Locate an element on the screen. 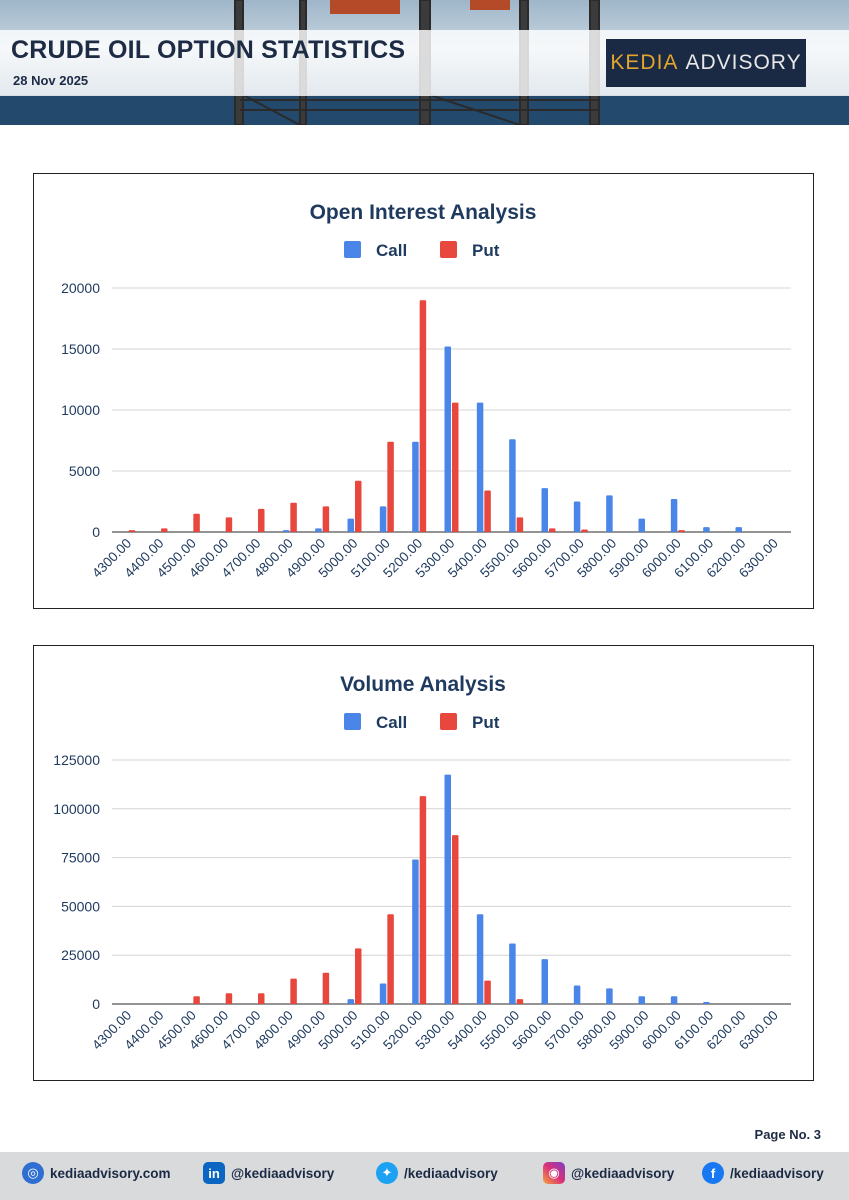  bar-put-6000.00 is located at coordinates (681, 531).